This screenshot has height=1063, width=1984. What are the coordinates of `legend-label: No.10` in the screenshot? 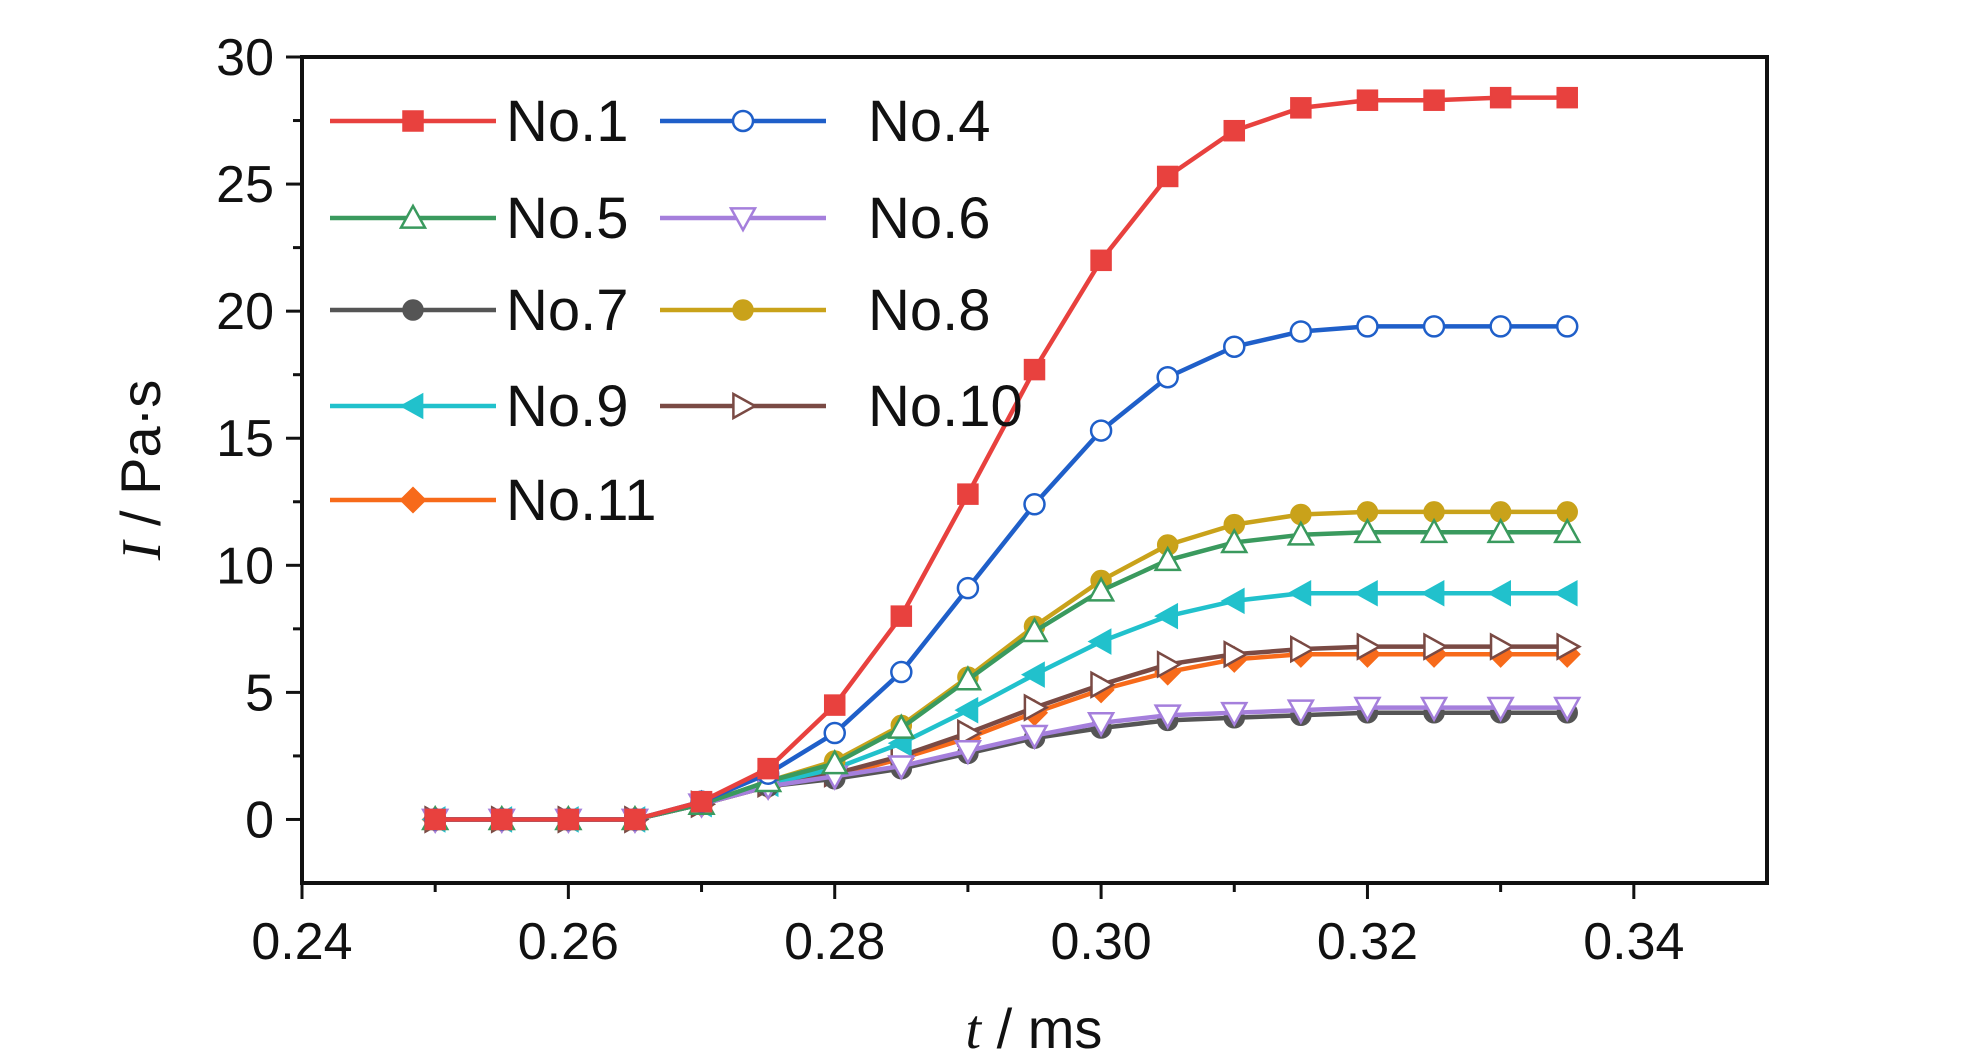 It's located at (945, 406).